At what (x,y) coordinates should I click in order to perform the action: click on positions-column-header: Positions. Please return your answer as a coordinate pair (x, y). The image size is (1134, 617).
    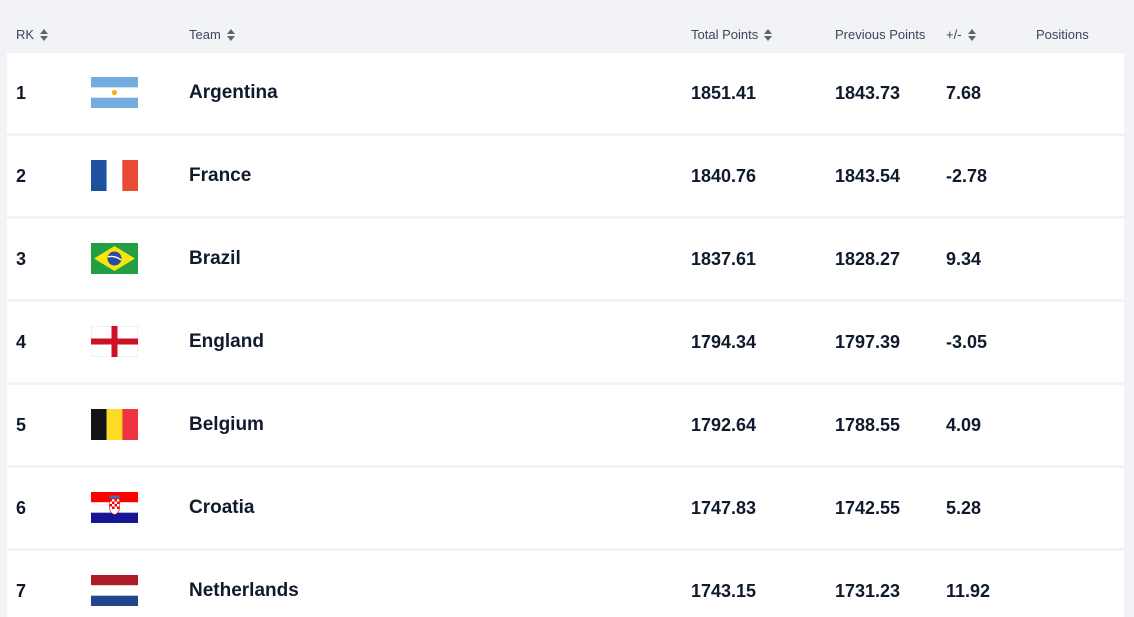
    Looking at the image, I should click on (1062, 34).